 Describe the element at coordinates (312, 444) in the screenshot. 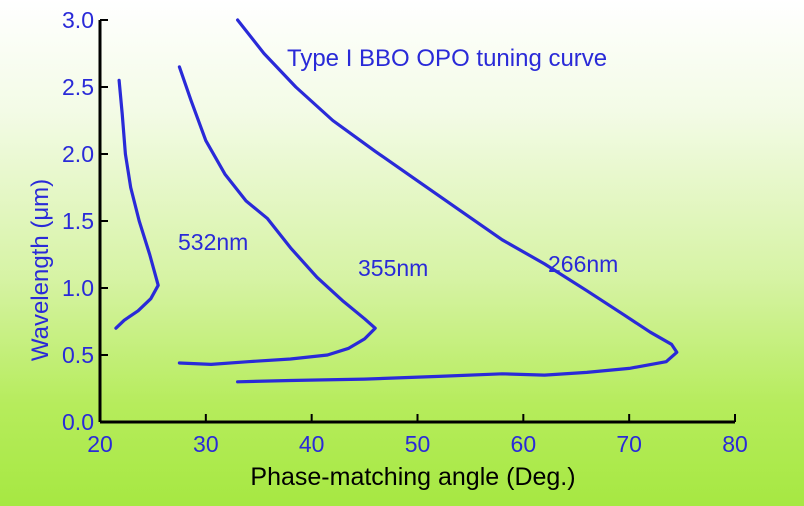

I see `x-tick-label: 40` at that location.